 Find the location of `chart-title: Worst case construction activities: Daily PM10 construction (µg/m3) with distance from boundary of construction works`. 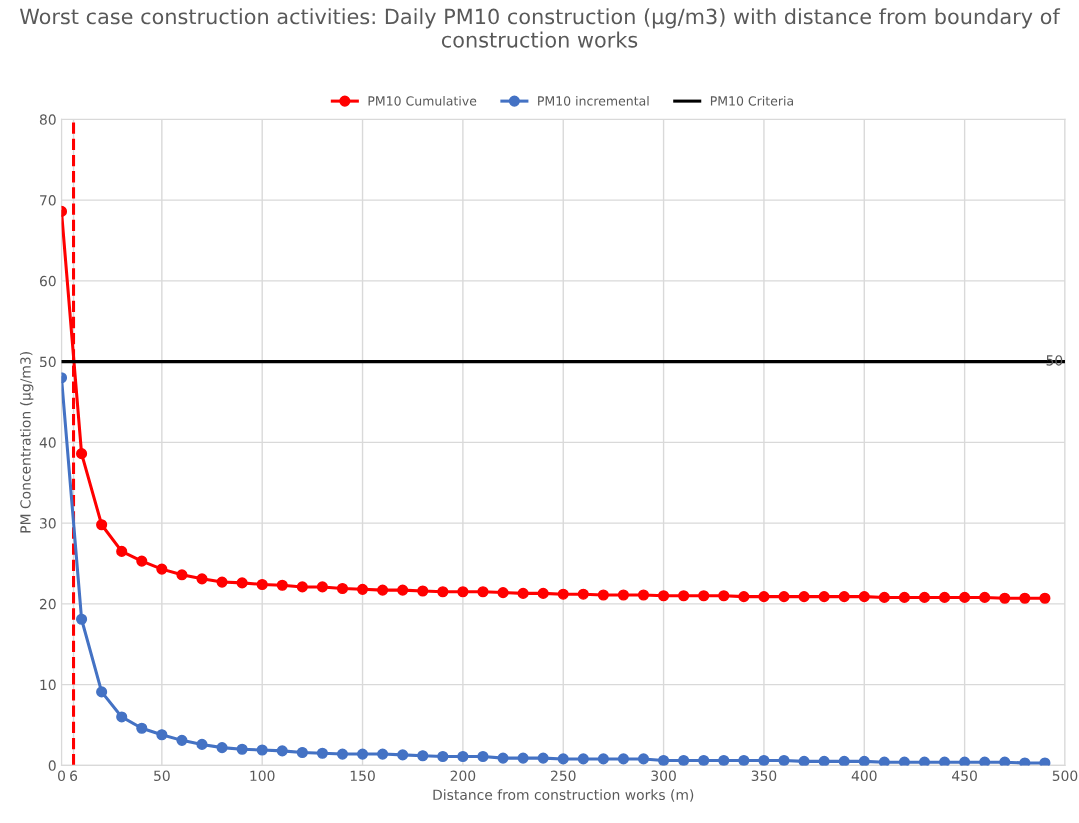

chart-title: Worst case construction activities: Daily PM10 construction (µg/m3) with distance from boundary of construction works is located at coordinates (540, 28).